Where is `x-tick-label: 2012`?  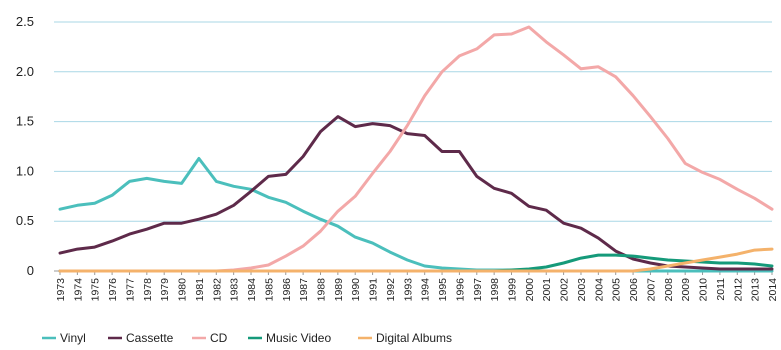
x-tick-label: 2012 is located at coordinates (738, 290).